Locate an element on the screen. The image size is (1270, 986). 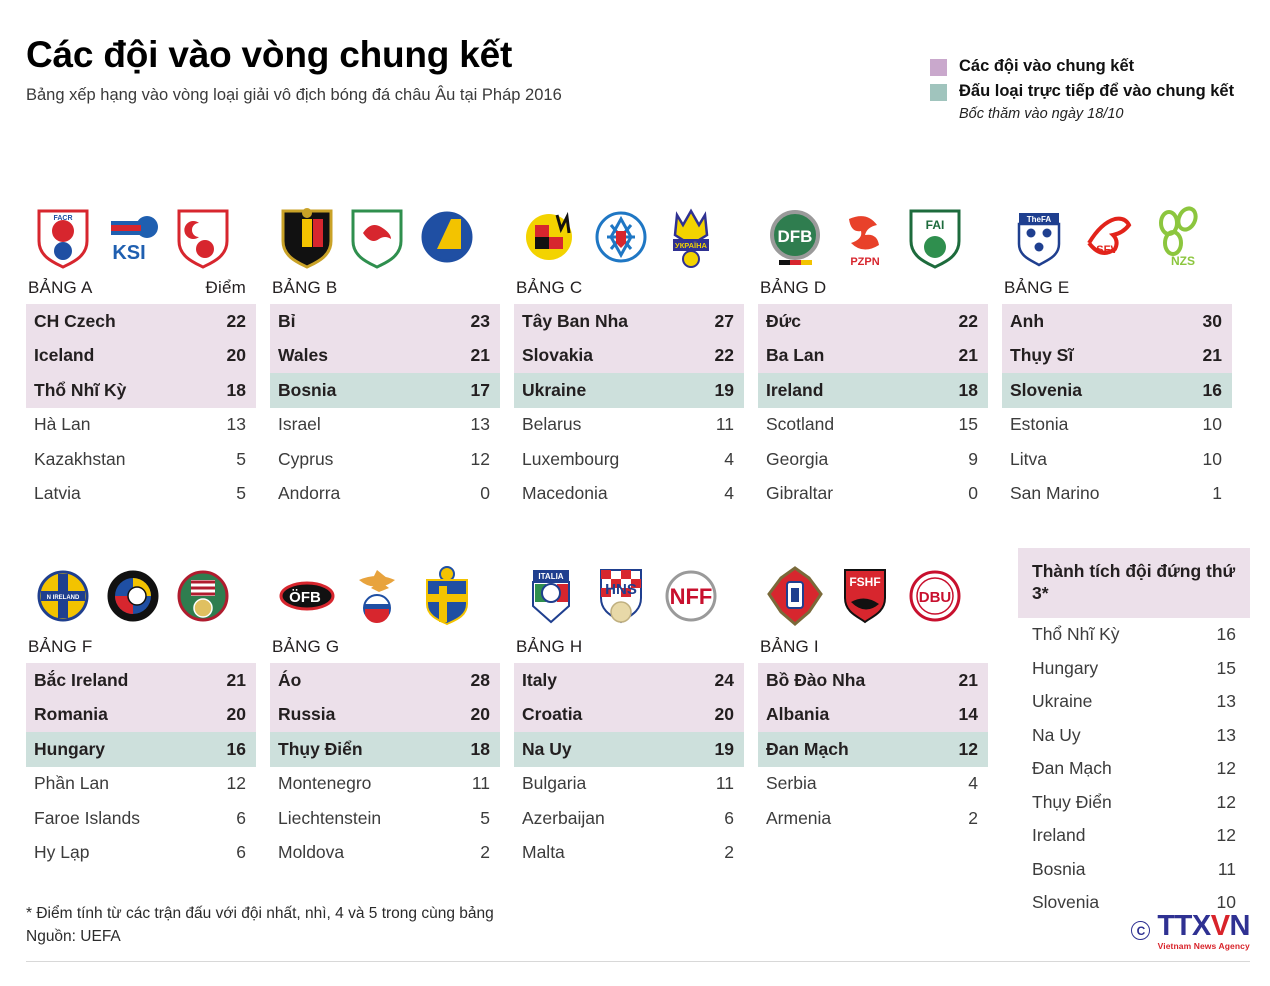
third-place-row: Hungary 15 is located at coordinates (1134, 668).